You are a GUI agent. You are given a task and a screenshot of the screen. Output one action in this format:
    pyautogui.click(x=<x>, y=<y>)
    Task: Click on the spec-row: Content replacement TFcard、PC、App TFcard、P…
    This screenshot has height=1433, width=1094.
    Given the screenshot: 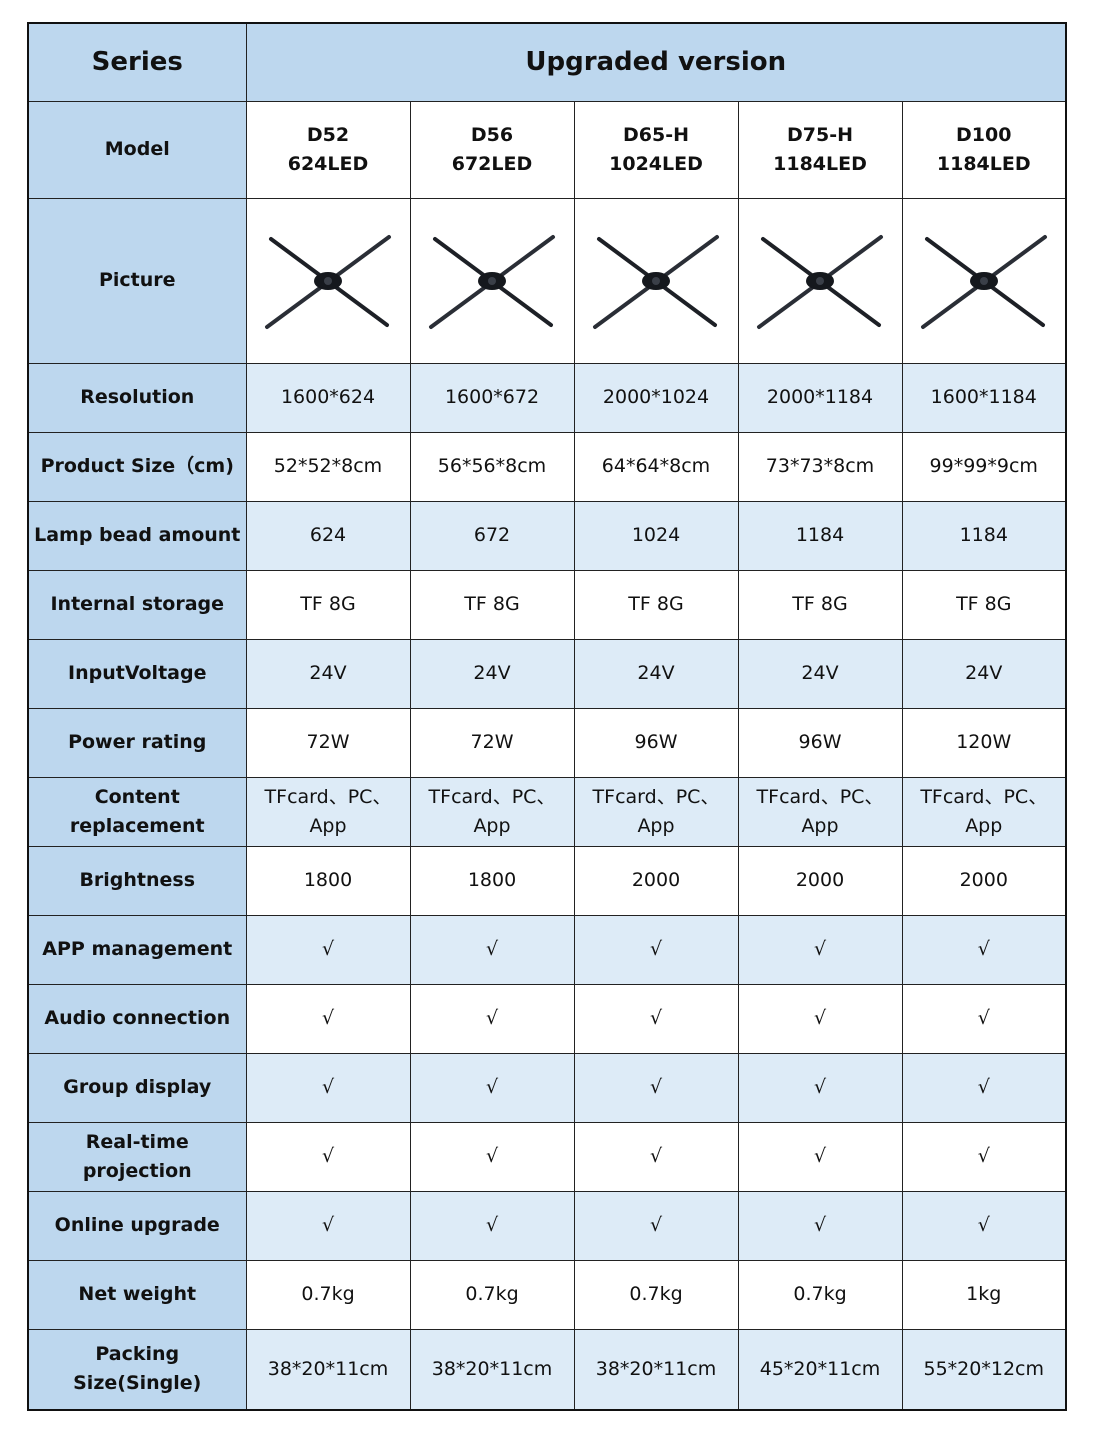 What is the action you would take?
    pyautogui.click(x=547, y=811)
    